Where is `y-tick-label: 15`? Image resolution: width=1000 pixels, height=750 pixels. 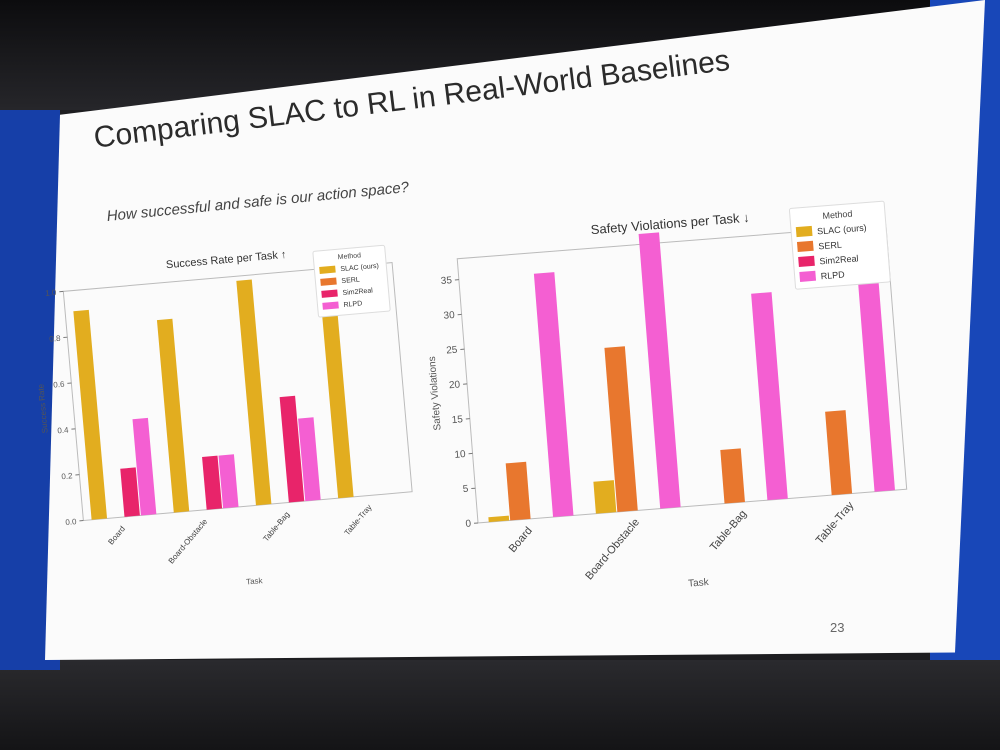 y-tick-label: 15 is located at coordinates (457, 420).